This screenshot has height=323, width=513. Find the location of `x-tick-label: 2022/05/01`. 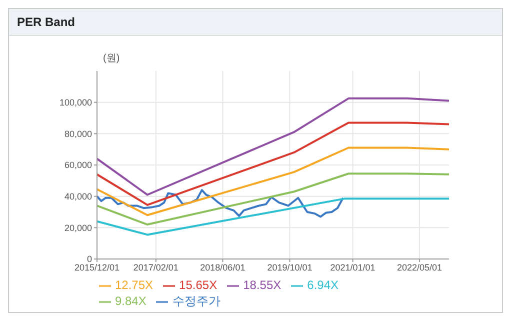

x-tick-label: 2022/05/01 is located at coordinates (419, 267).